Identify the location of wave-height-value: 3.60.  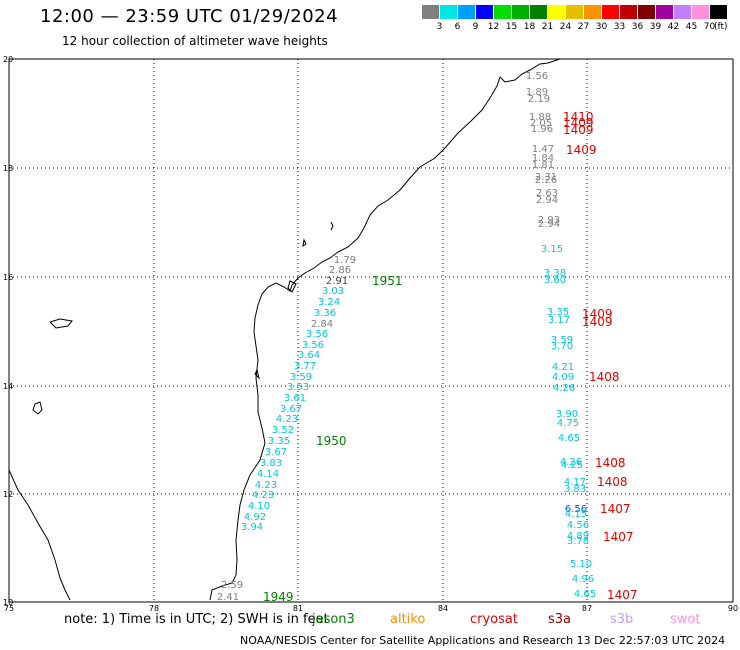
(555, 280).